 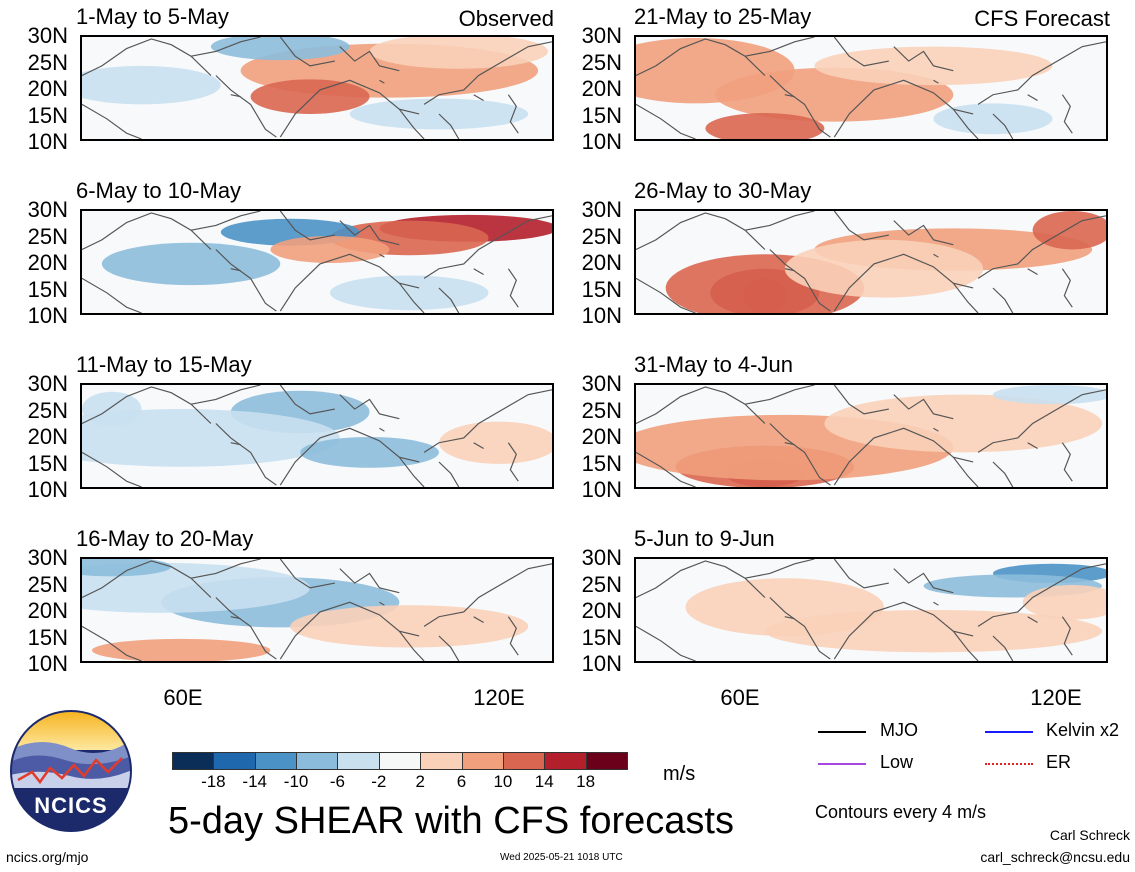 What do you see at coordinates (183, 697) in the screenshot?
I see `lon-label-60e-left: 60E` at bounding box center [183, 697].